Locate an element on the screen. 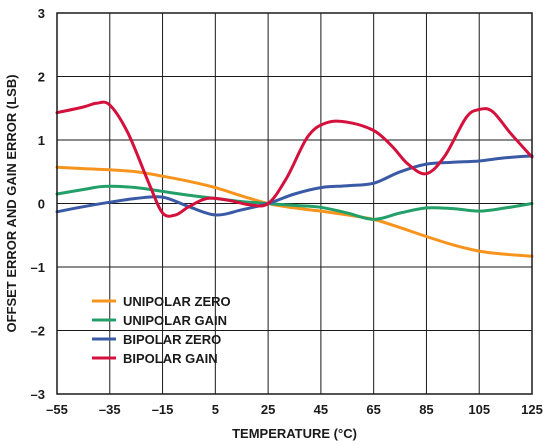 The width and height of the screenshot is (559, 444). legend-label-unipolar-zero: UNIPOLAR ZERO is located at coordinates (177, 301).